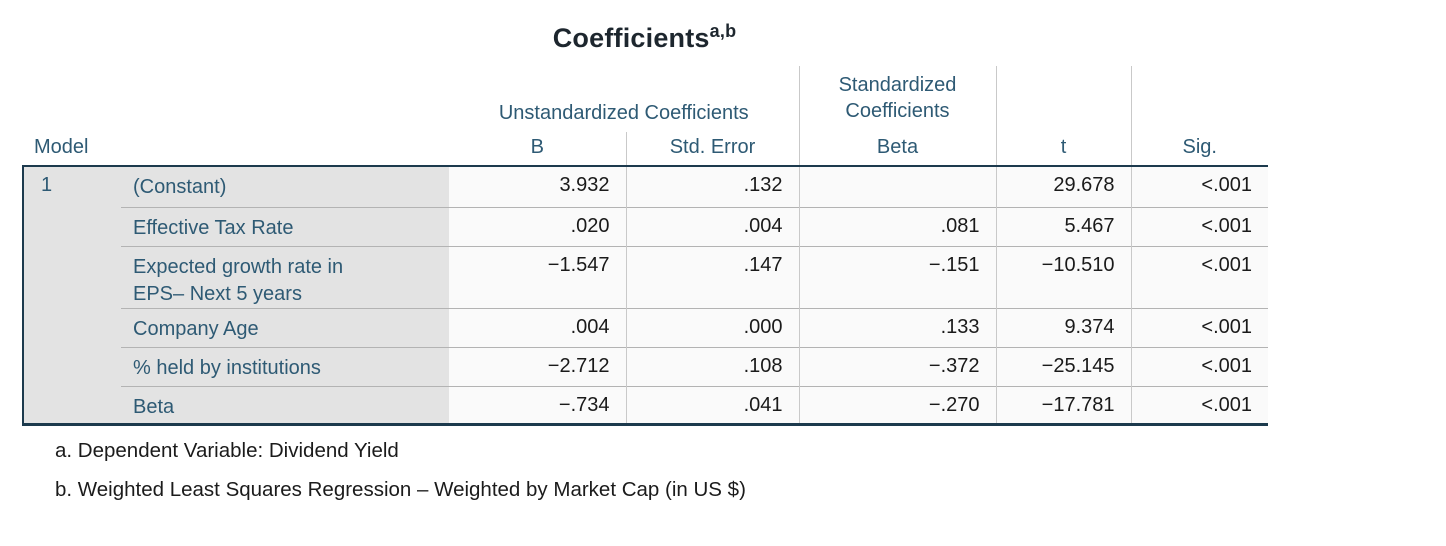  Describe the element at coordinates (537, 186) in the screenshot. I see `b-value-cell: 3.932` at that location.